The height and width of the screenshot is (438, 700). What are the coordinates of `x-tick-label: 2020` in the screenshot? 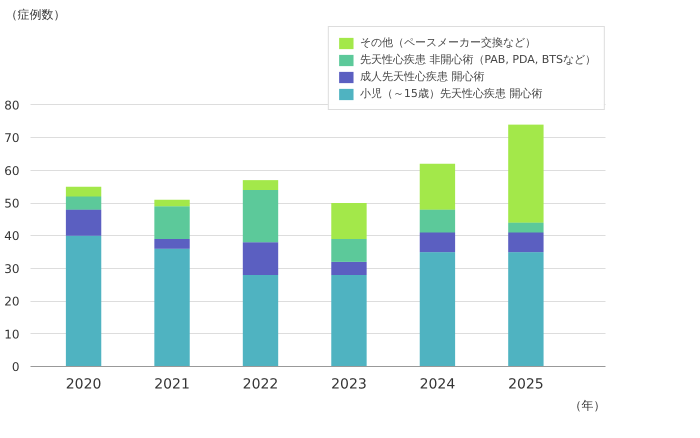 It's located at (84, 384).